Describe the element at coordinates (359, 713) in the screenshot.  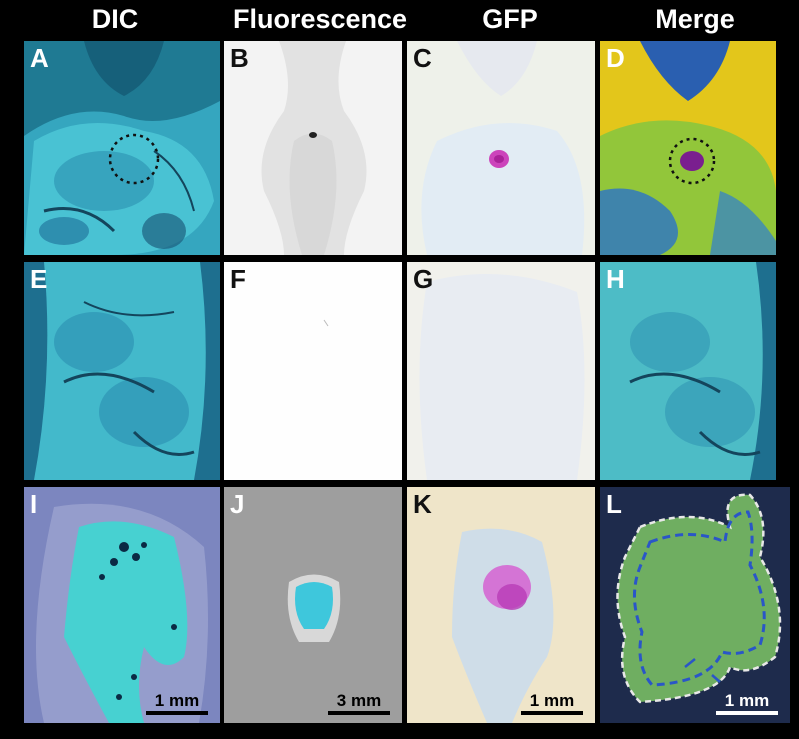
I see `scale-bar-j-line` at that location.